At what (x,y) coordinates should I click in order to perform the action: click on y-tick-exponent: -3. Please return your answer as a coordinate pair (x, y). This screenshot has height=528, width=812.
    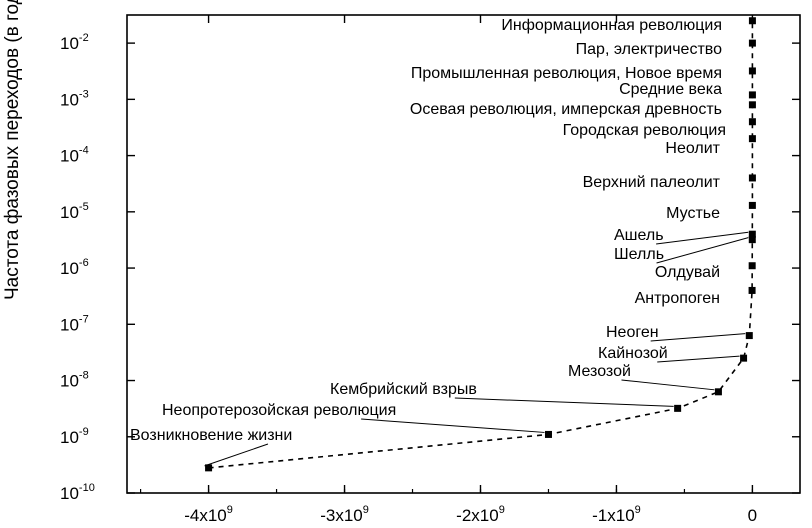
    Looking at the image, I should click on (84, 94).